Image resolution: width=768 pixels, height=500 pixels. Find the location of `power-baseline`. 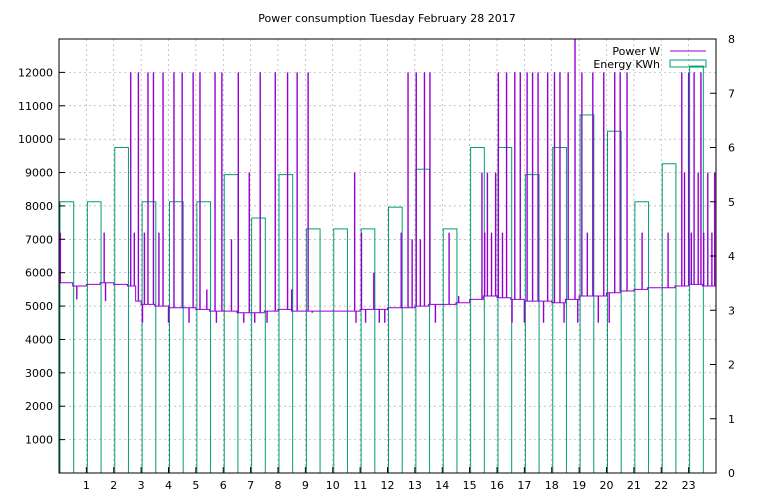

power-baseline is located at coordinates (388, 298).